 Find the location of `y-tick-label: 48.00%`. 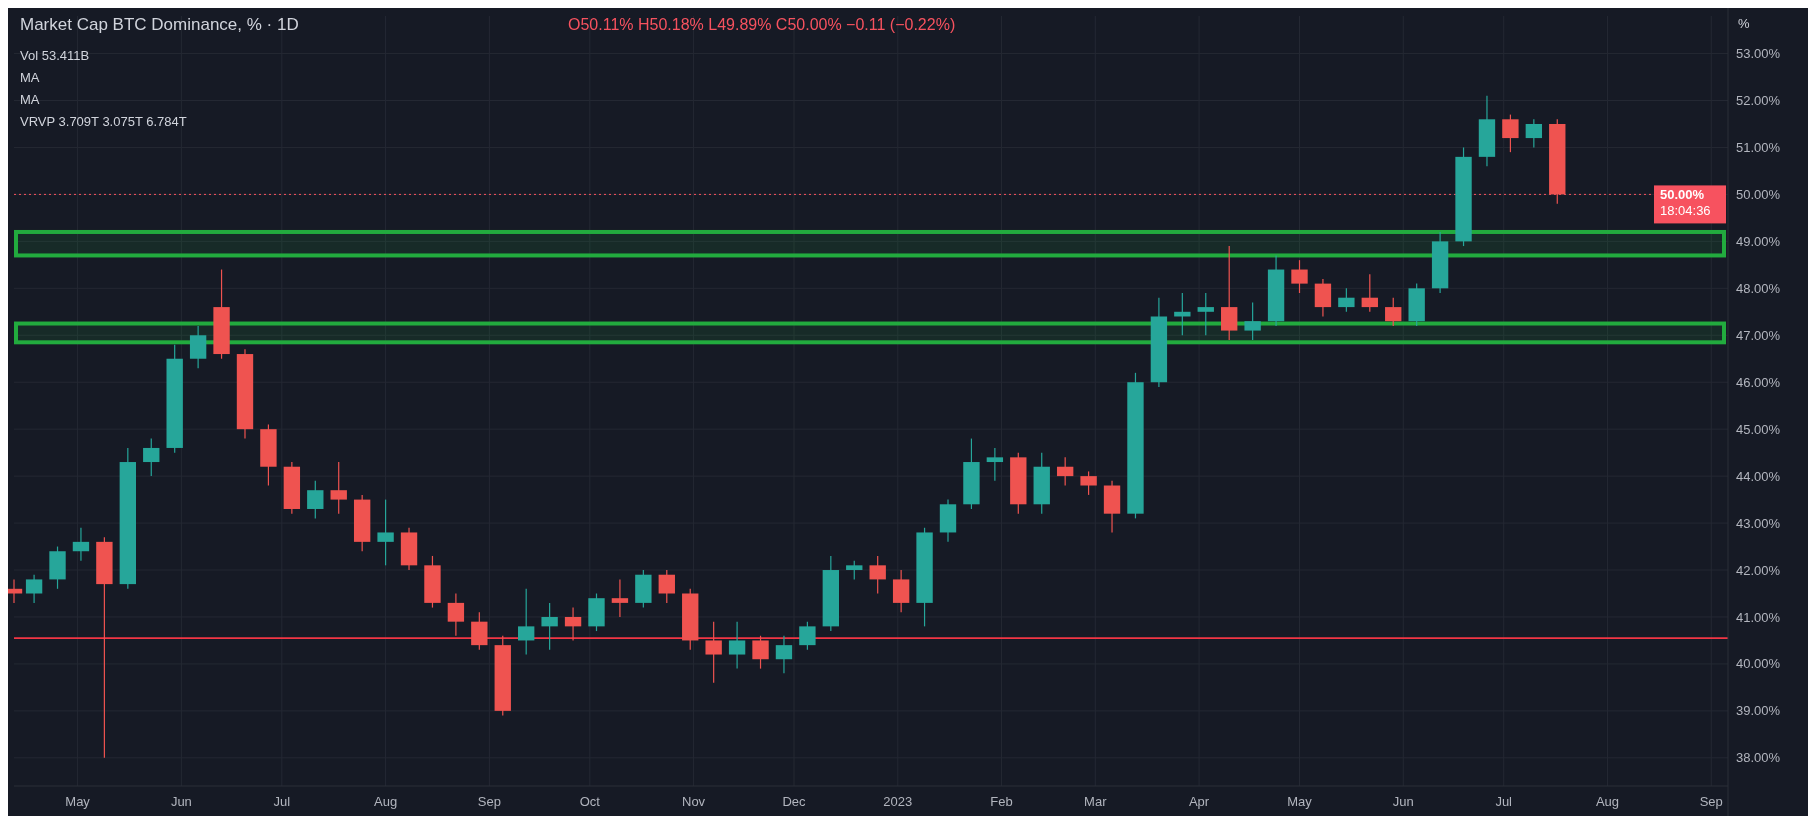

y-tick-label: 48.00% is located at coordinates (1758, 288).